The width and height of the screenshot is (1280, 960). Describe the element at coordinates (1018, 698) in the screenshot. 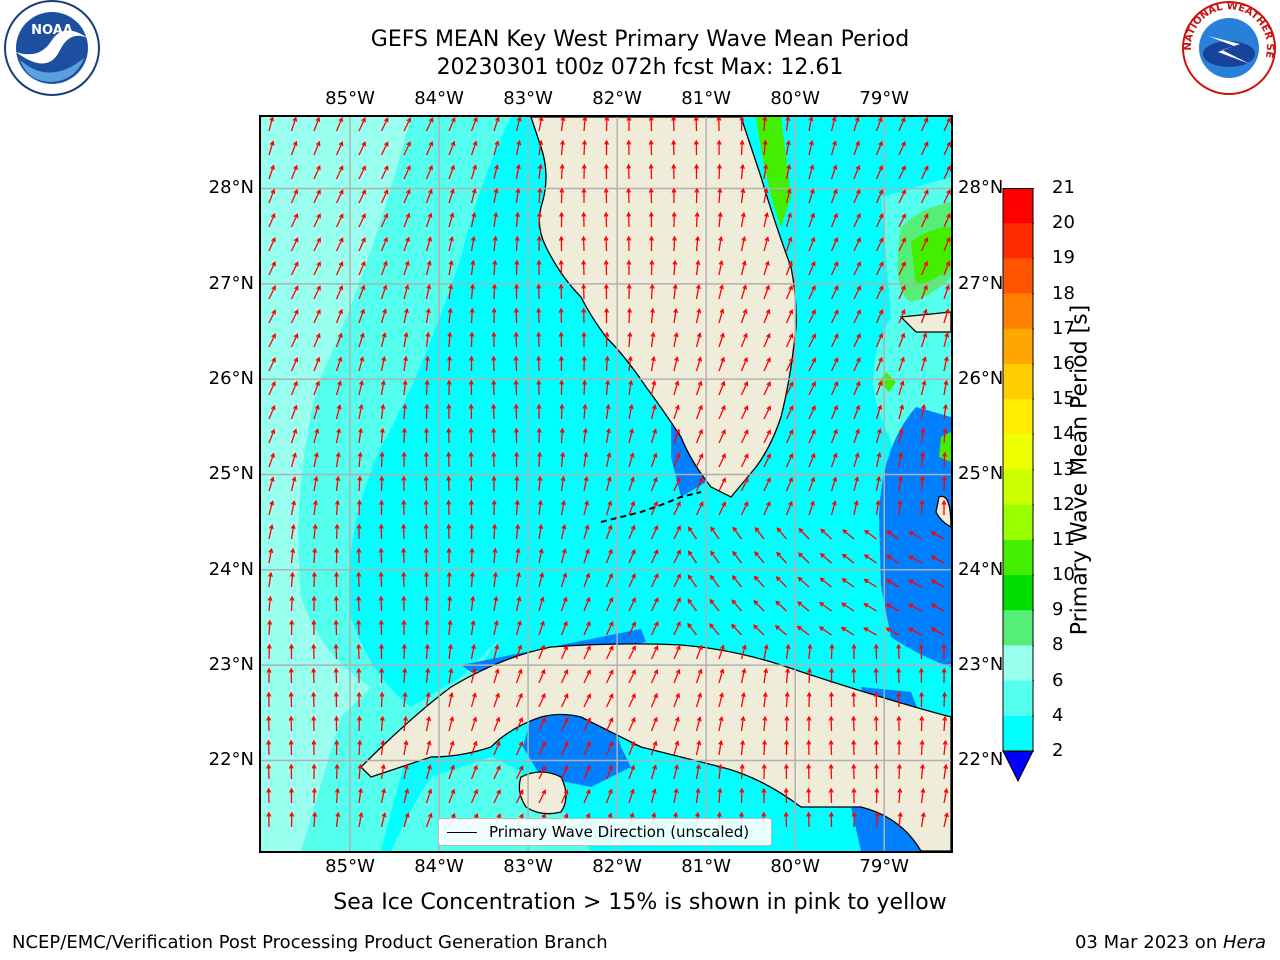

I see `colorbar-segment` at that location.